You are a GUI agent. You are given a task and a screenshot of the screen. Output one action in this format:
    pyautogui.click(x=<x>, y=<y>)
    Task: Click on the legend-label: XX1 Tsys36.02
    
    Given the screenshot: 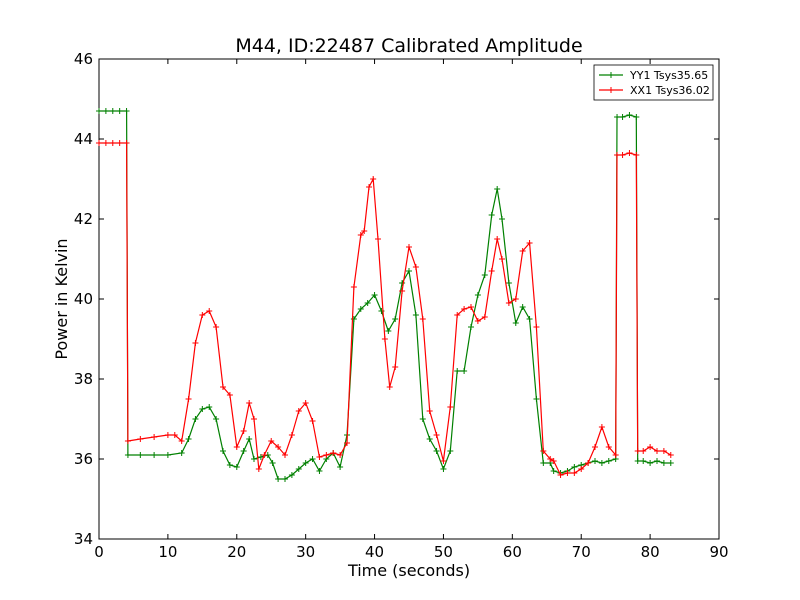 What is the action you would take?
    pyautogui.click(x=670, y=90)
    